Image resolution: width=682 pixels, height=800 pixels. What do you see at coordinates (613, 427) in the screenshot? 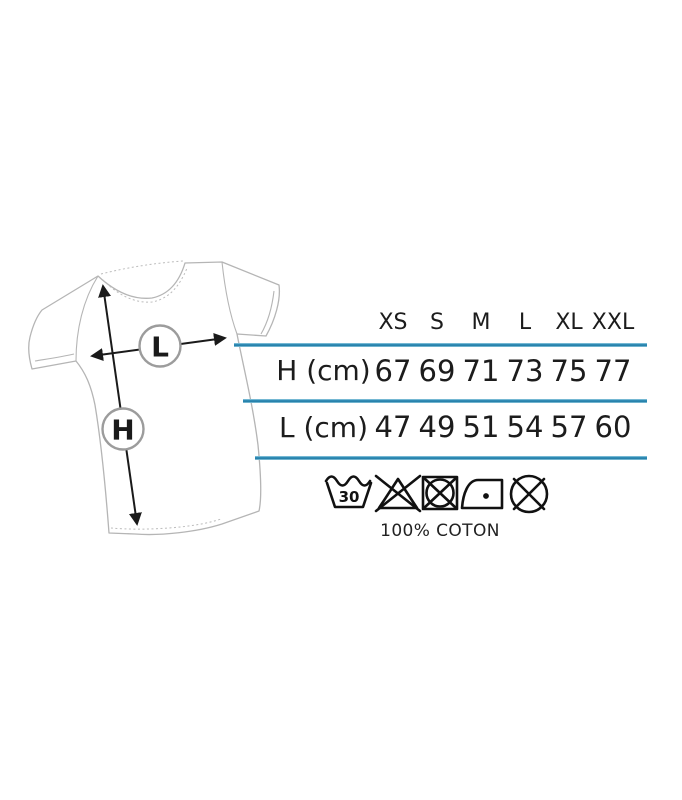
I see `length-value: 60` at bounding box center [613, 427].